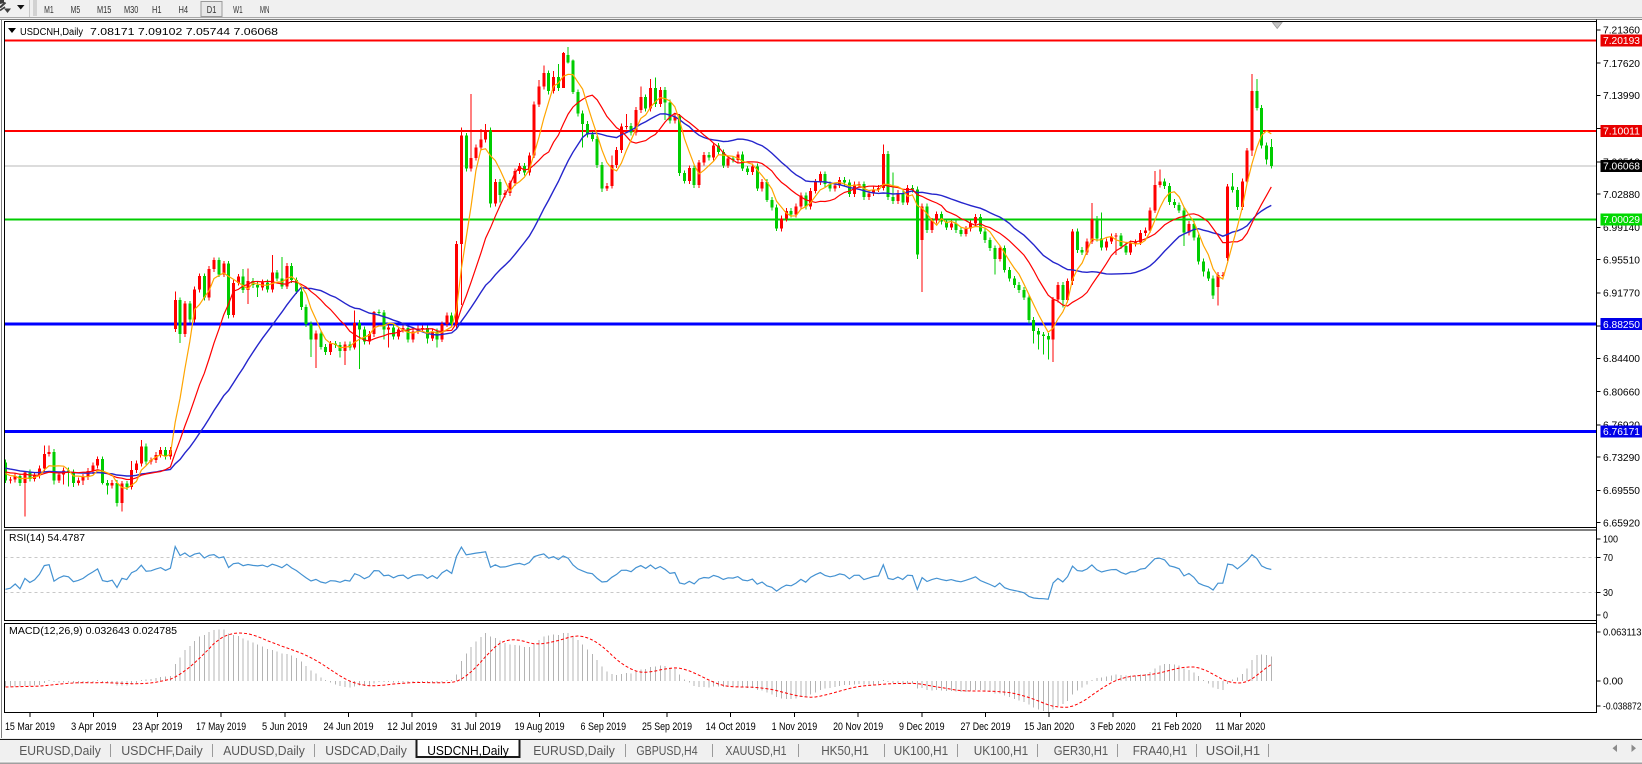 This screenshot has width=1642, height=764. What do you see at coordinates (1160, 750) in the screenshot?
I see `svg-text: FRA40,H1` at bounding box center [1160, 750].